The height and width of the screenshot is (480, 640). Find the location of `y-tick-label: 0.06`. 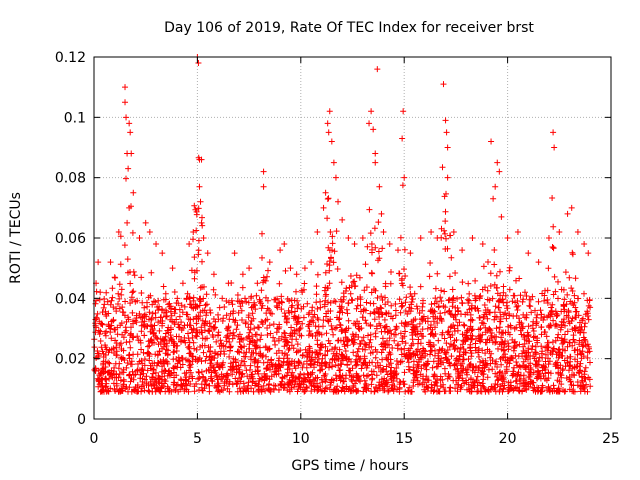

y-tick-label: 0.06 is located at coordinates (70, 239).